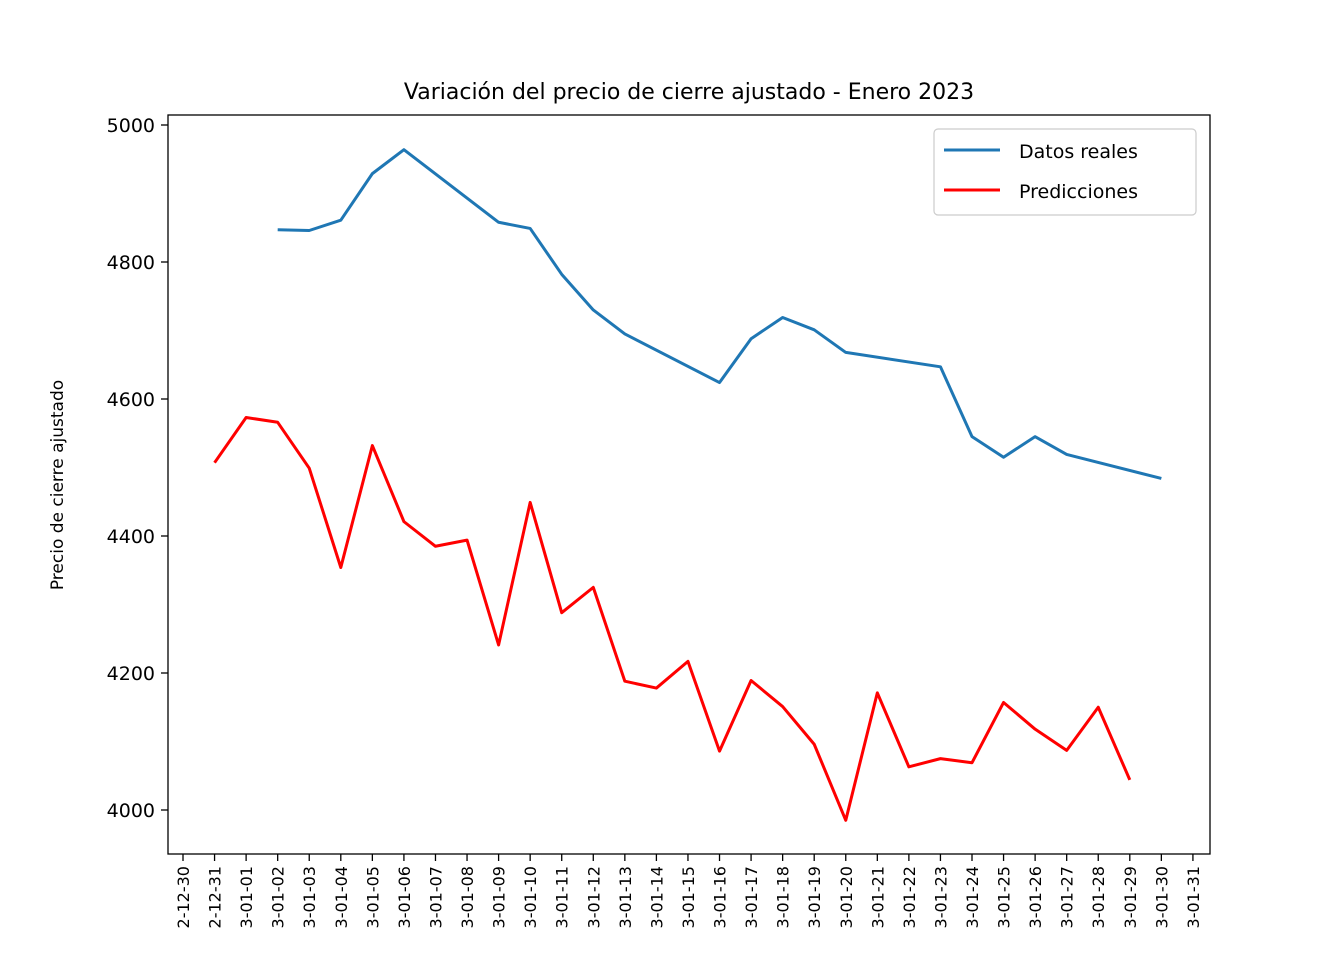  I want to click on x-tick-label: 2-12-31, so click(215, 897).